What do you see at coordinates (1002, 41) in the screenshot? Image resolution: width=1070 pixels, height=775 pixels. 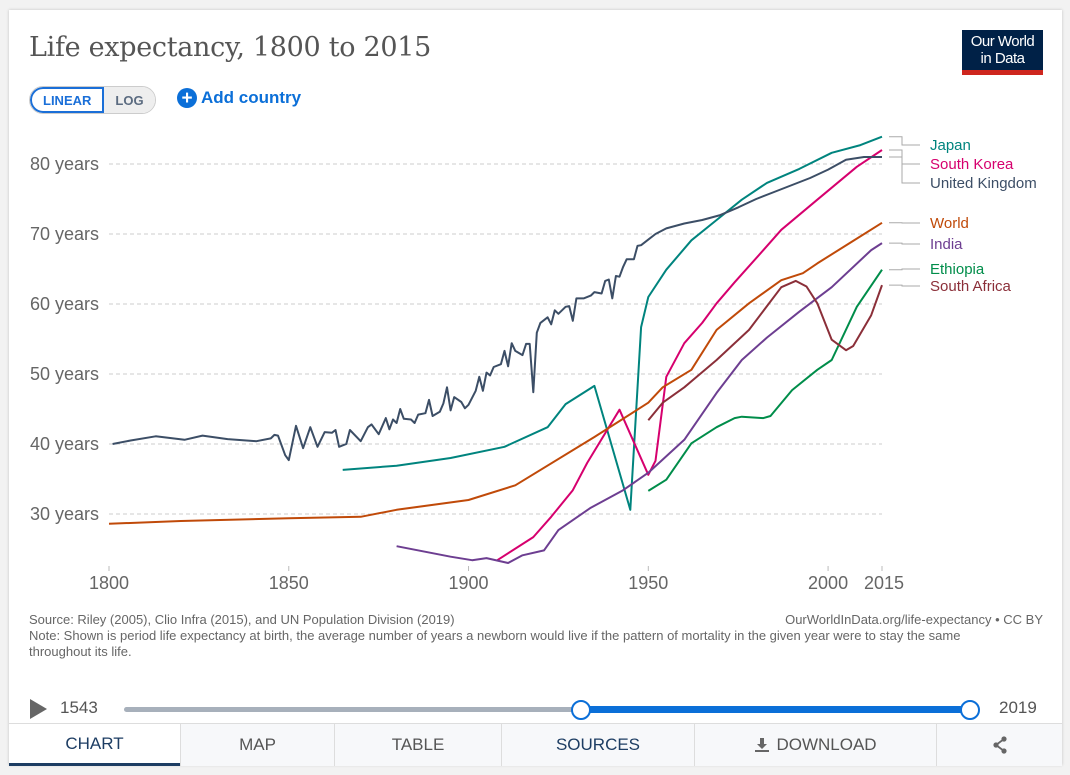 I see `logo-line-1: Our World` at bounding box center [1002, 41].